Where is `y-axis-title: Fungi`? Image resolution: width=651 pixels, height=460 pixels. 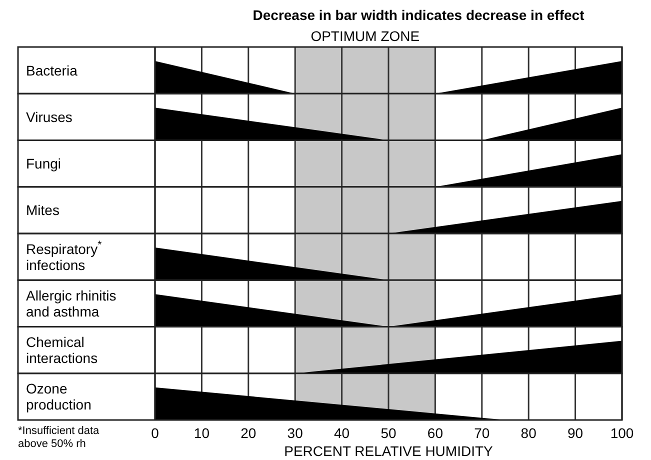
y-axis-title: Fungi is located at coordinates (44, 164).